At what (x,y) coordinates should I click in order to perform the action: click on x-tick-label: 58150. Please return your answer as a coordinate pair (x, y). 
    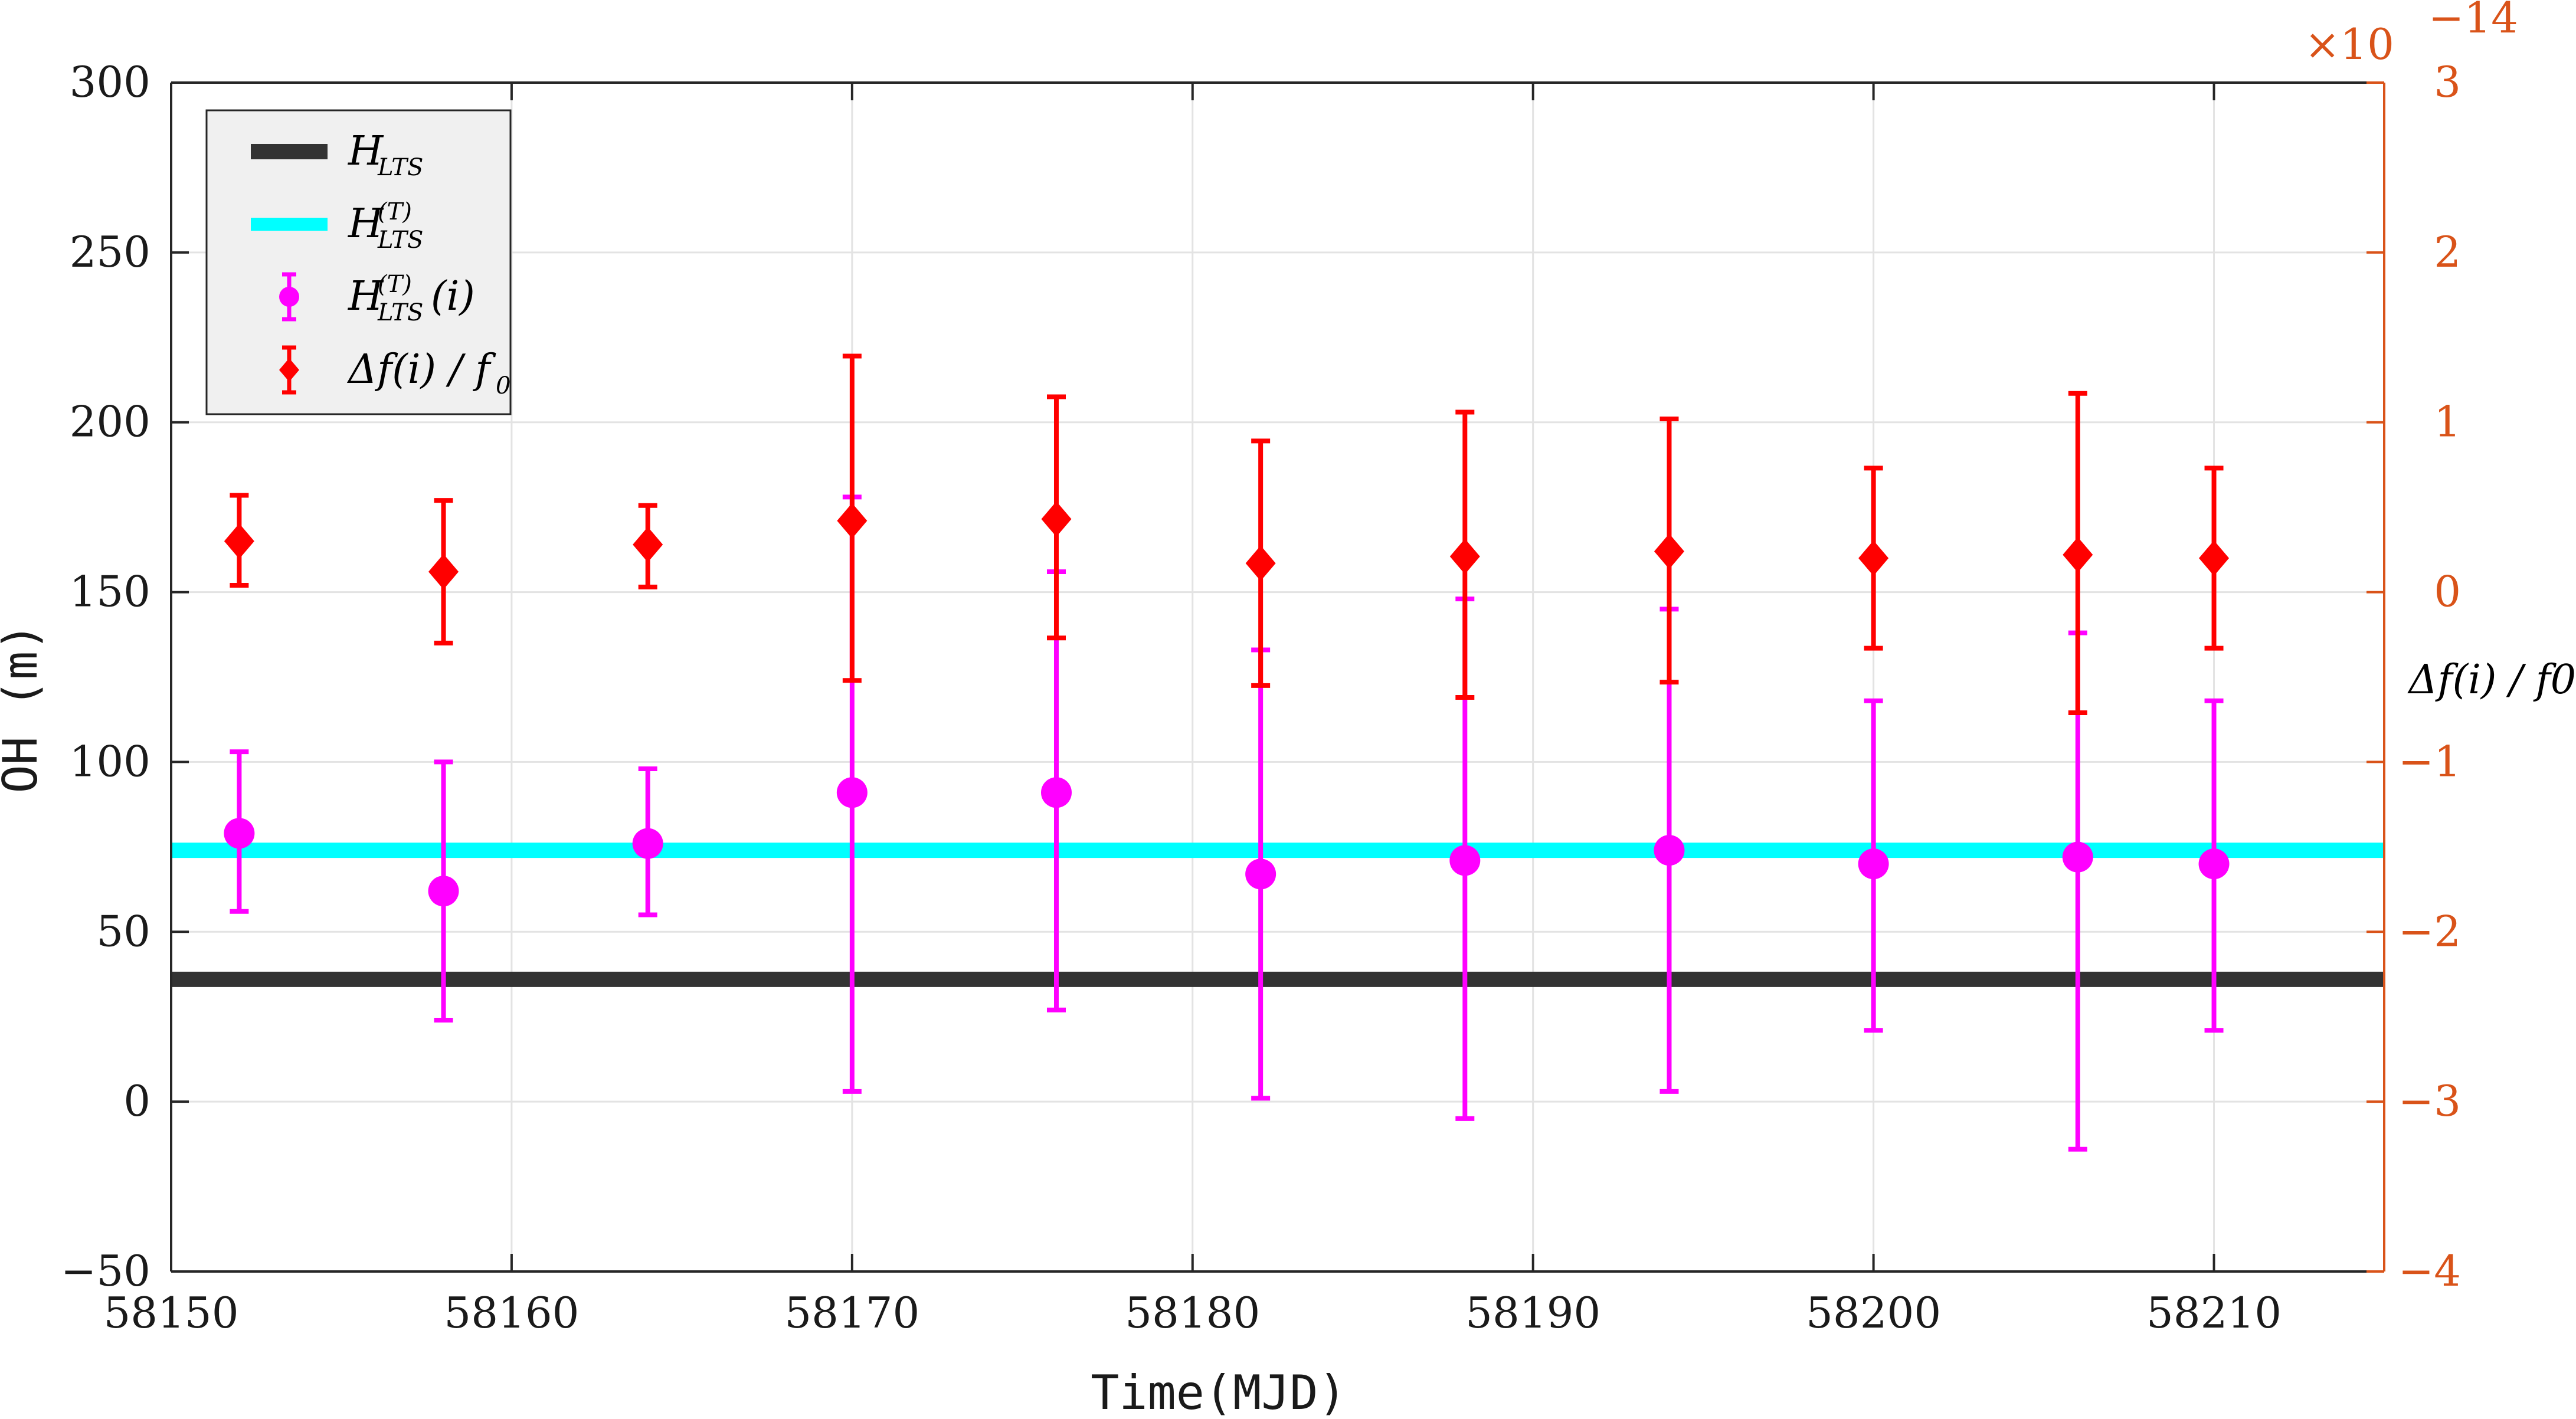
    Looking at the image, I should click on (170, 1313).